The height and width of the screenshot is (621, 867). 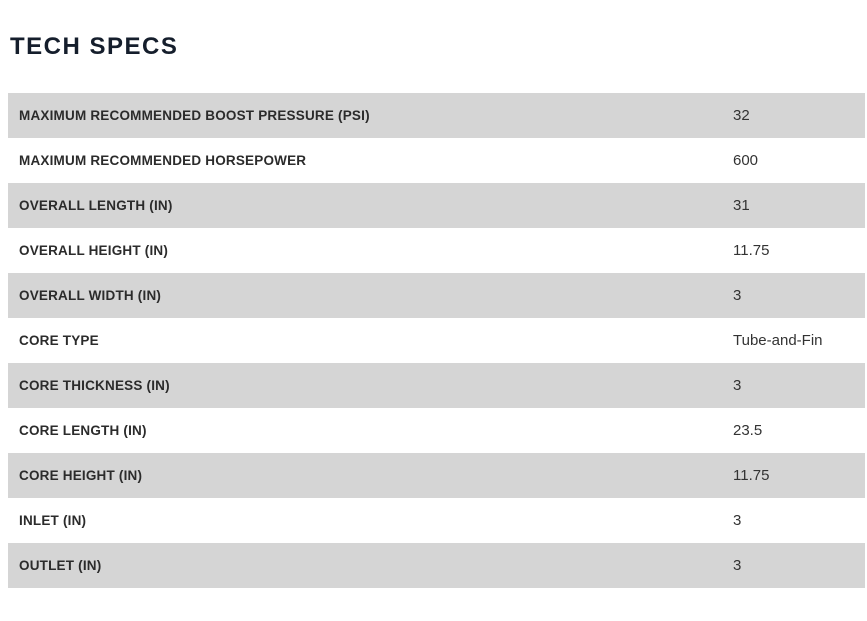 I want to click on spec-row: CORE HEIGHT (IN) 11.75, so click(x=436, y=475).